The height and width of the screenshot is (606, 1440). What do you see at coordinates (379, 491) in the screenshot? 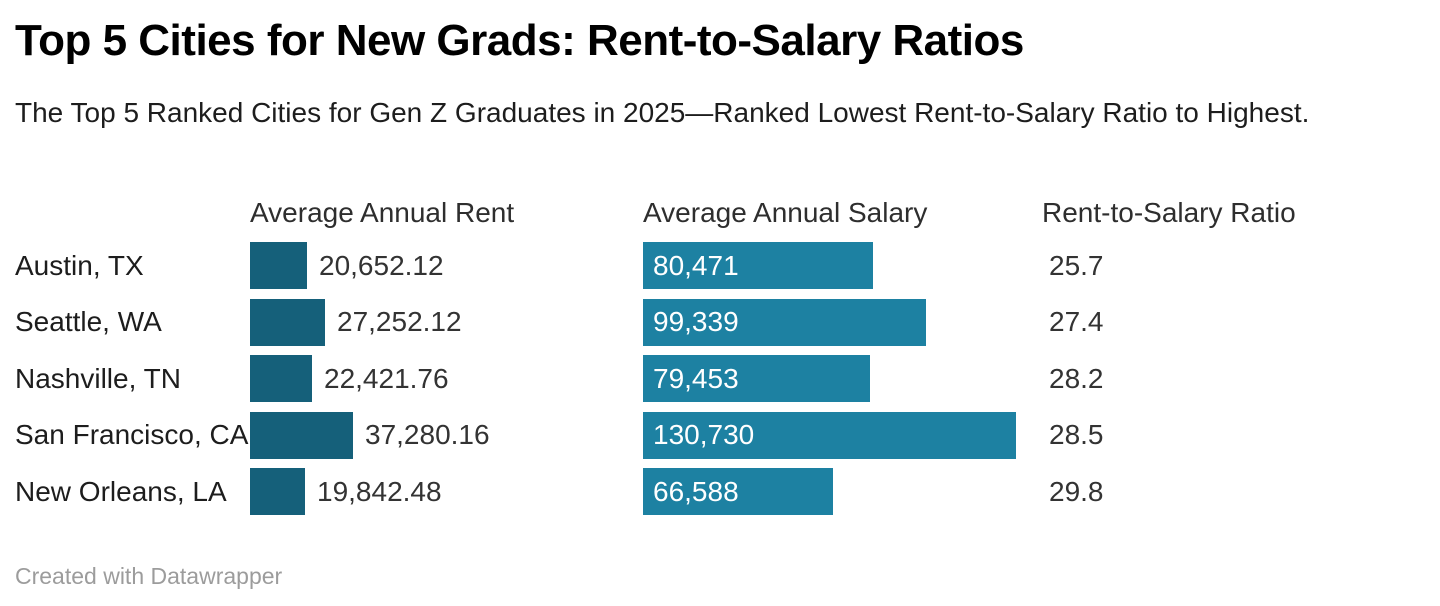
I see `rent-value: 19,842.48` at bounding box center [379, 491].